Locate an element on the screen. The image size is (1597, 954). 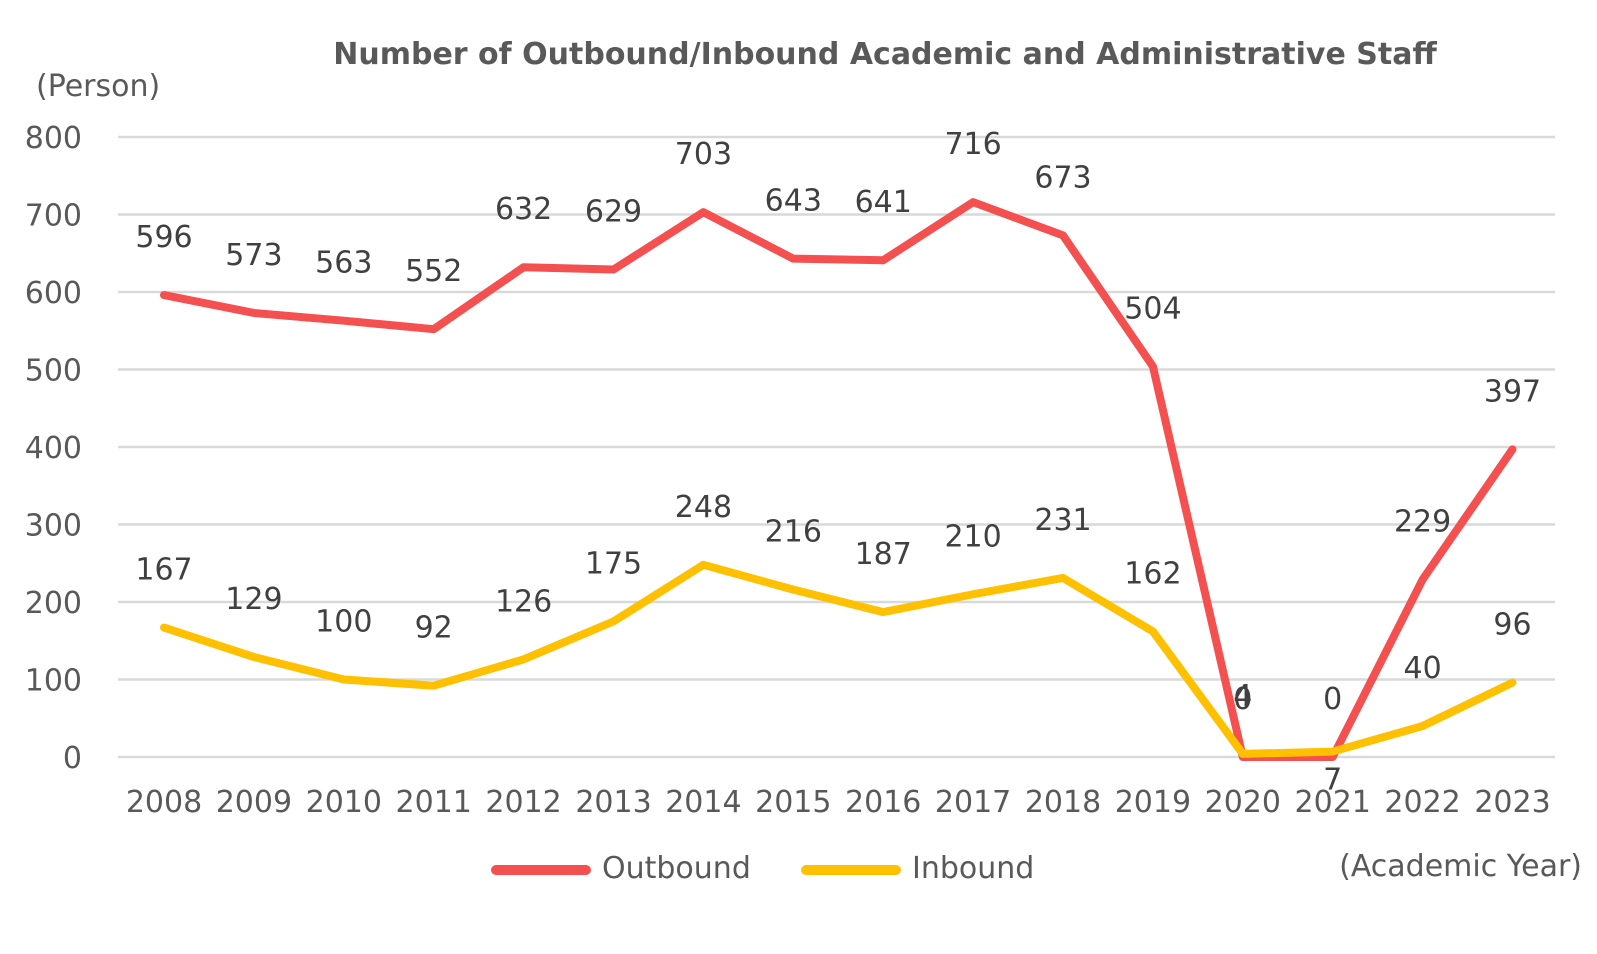
x-tick-label: 2010 is located at coordinates (344, 802).